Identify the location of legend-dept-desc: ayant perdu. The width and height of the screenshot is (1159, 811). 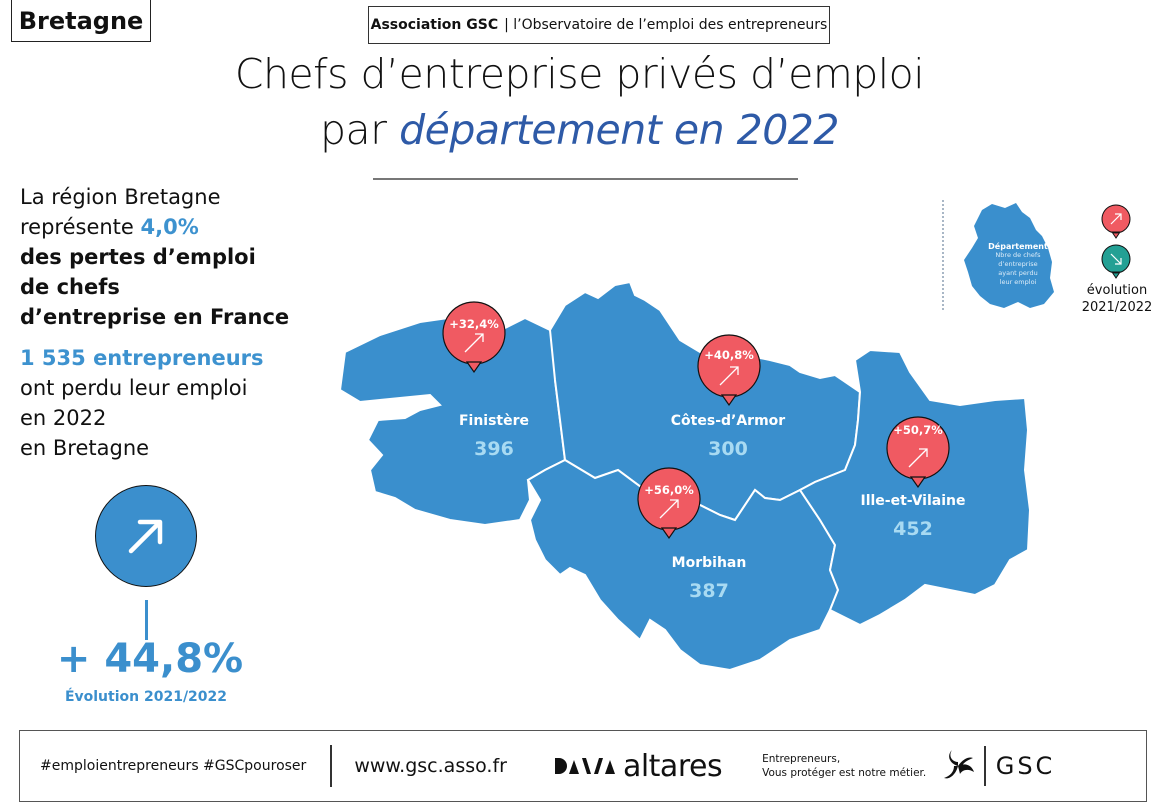
(1018, 273).